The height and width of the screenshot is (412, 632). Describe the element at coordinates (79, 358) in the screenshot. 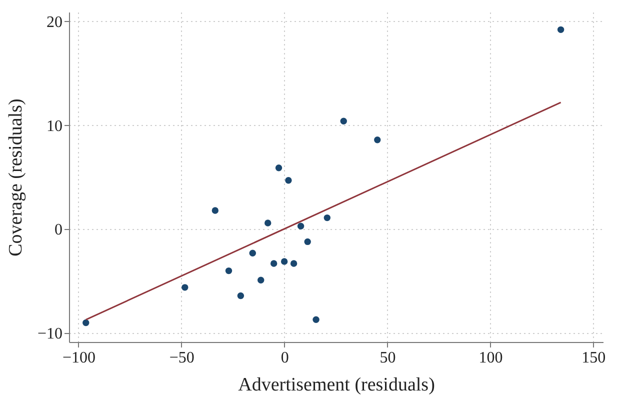

I see `x-tick-label: −100` at that location.